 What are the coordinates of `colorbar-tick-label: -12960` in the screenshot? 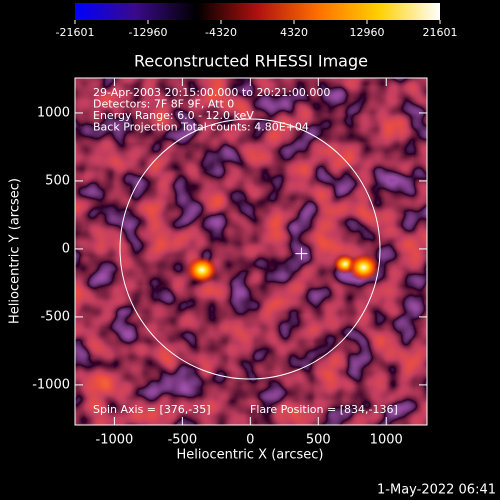 It's located at (148, 32).